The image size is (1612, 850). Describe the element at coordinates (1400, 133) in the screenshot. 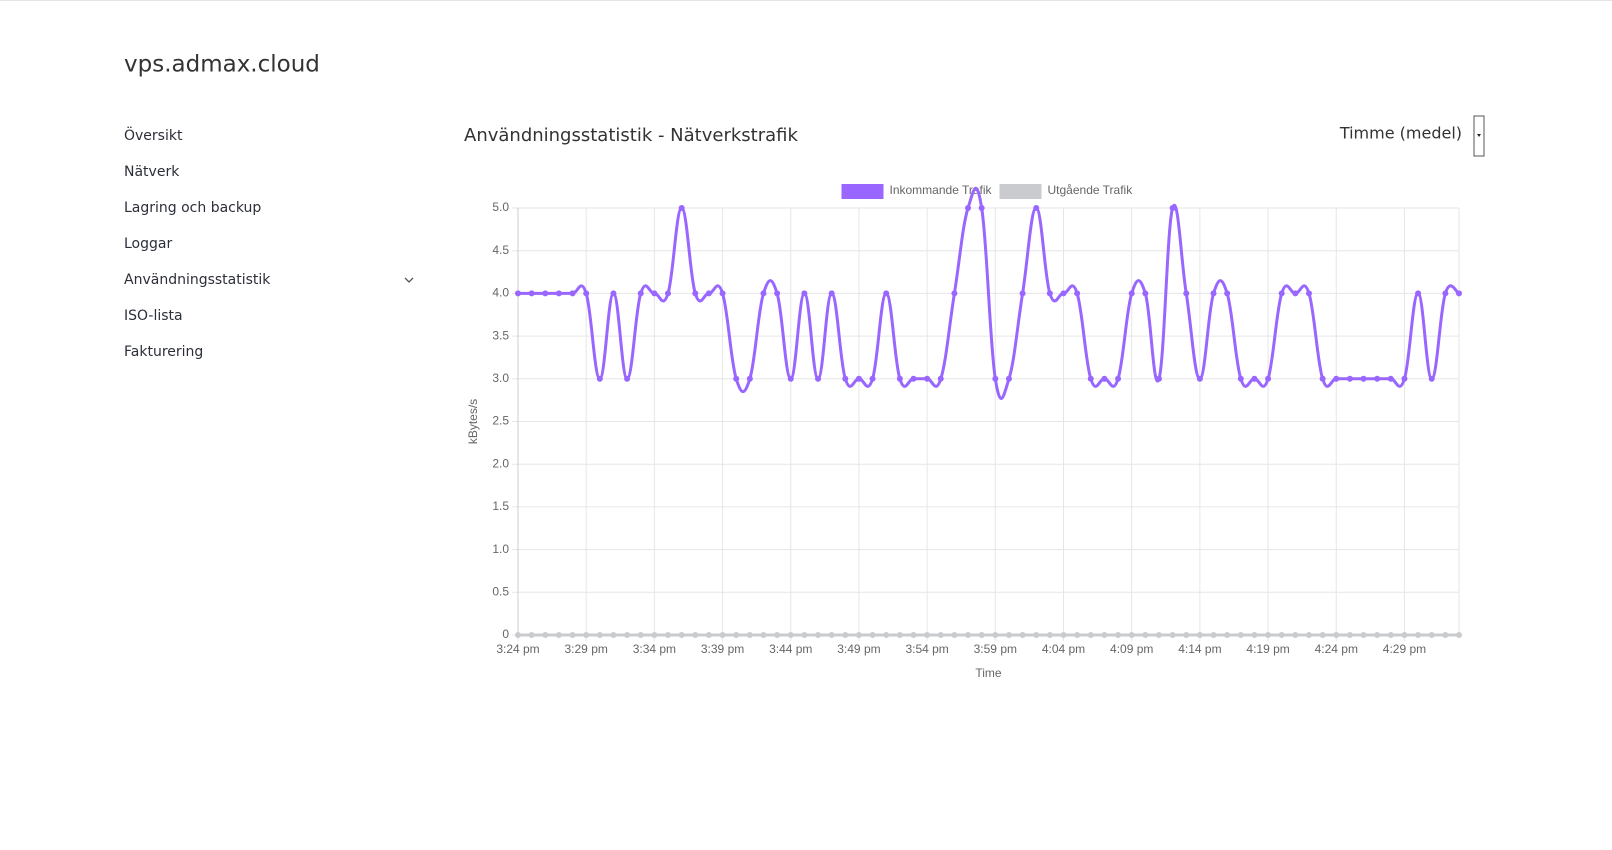

I see `dropdown-label: Timme (medel)` at that location.